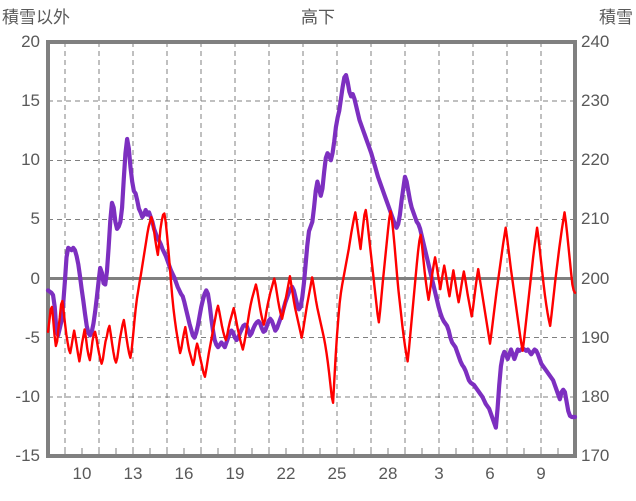 The width and height of the screenshot is (636, 501). I want to click on left-axis-title: 積雪以外, so click(36, 17).